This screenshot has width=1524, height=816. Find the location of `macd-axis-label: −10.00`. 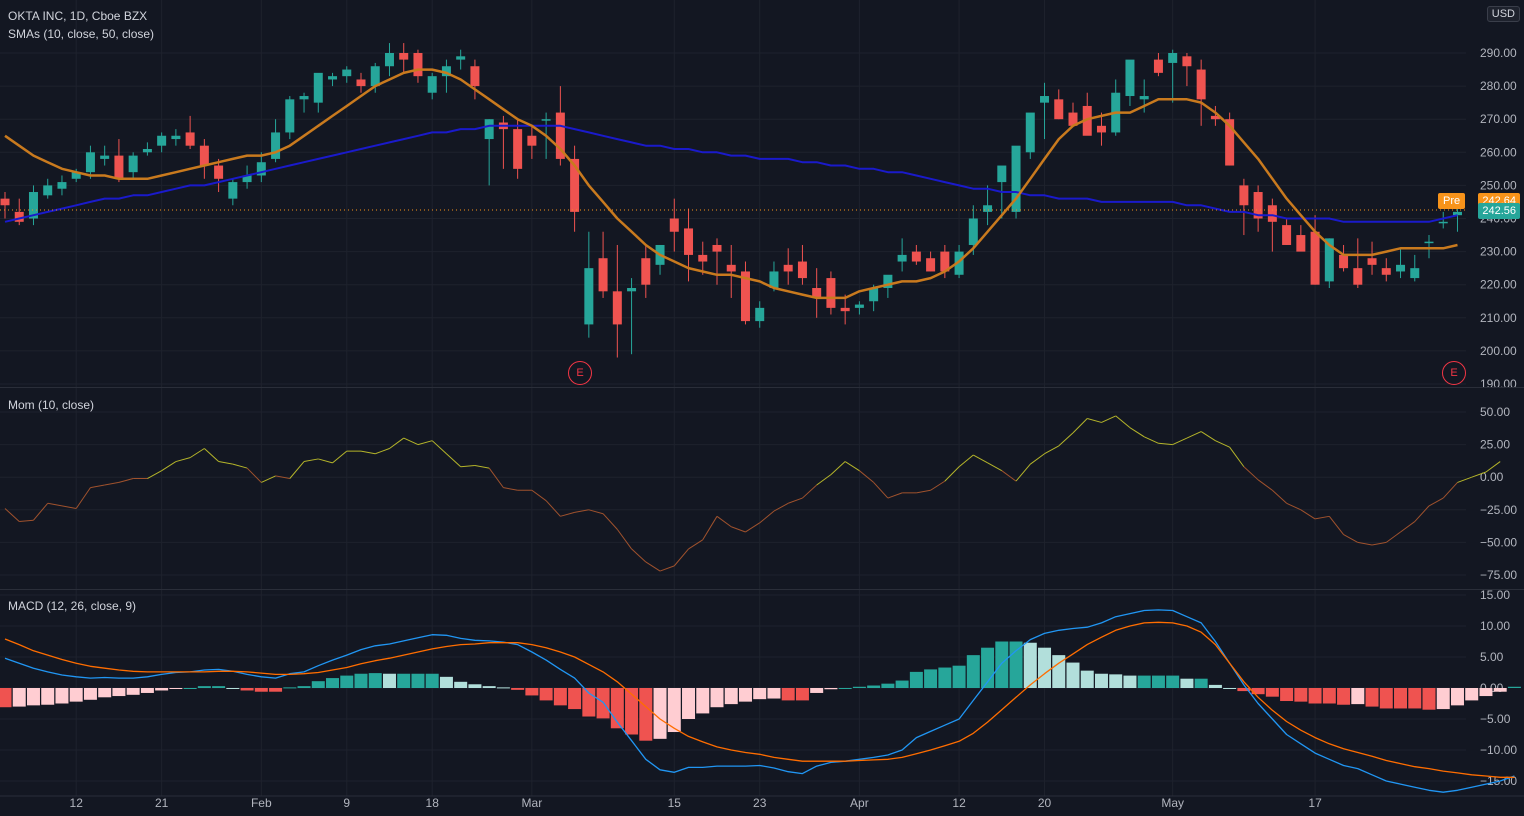

macd-axis-label: −10.00 is located at coordinates (1498, 750).